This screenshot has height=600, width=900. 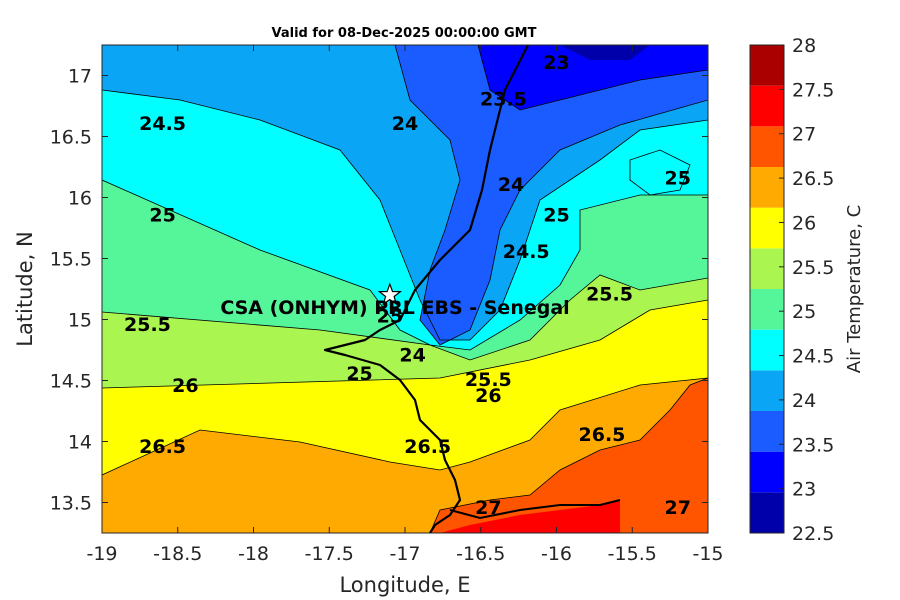 What do you see at coordinates (389, 294) in the screenshot?
I see `station-star-icon` at bounding box center [389, 294].